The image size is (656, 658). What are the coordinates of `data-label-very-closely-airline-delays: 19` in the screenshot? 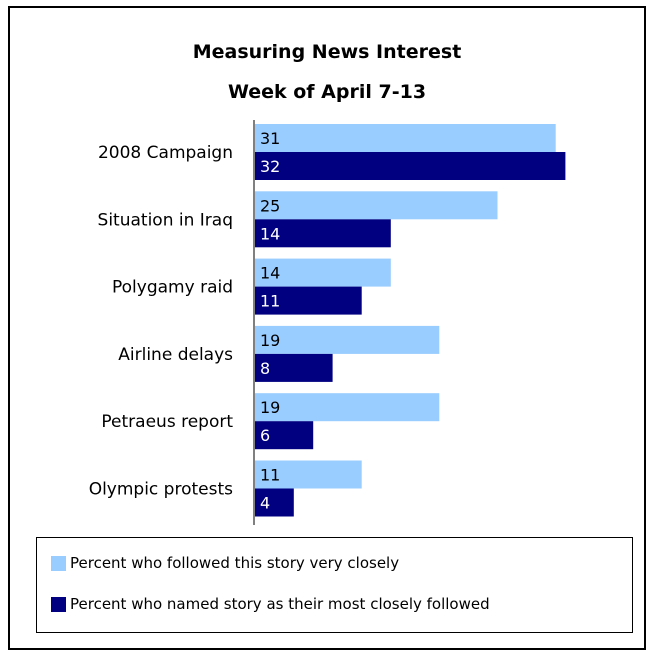 It's located at (270, 340).